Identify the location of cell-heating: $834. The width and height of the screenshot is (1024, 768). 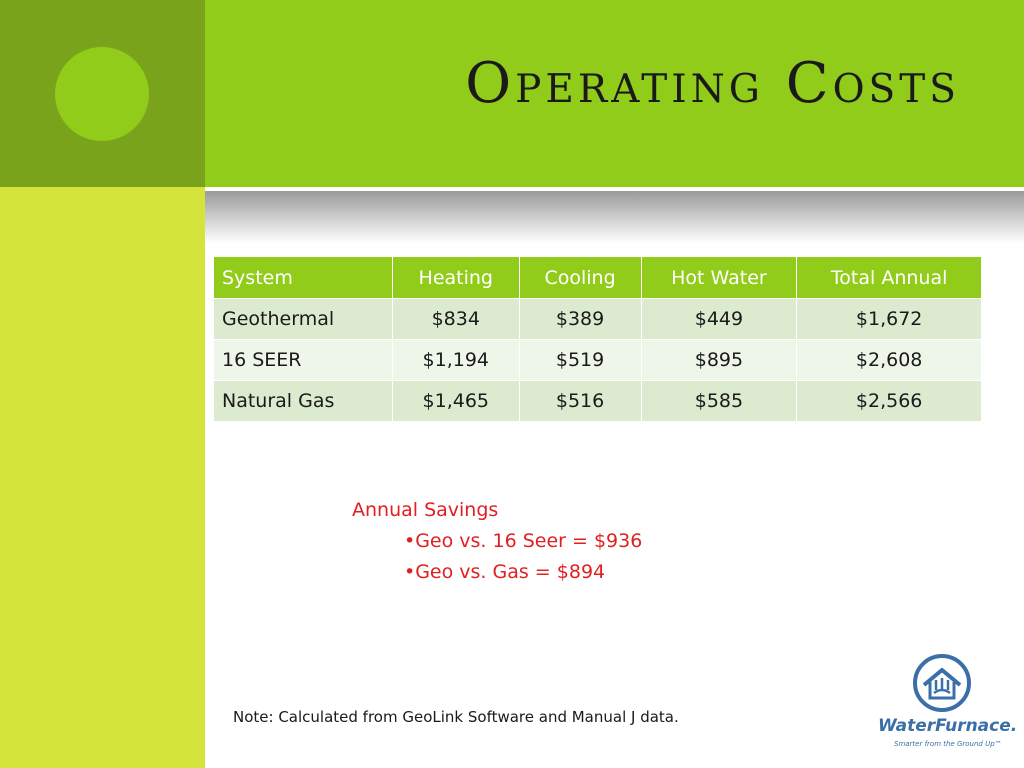
(456, 319).